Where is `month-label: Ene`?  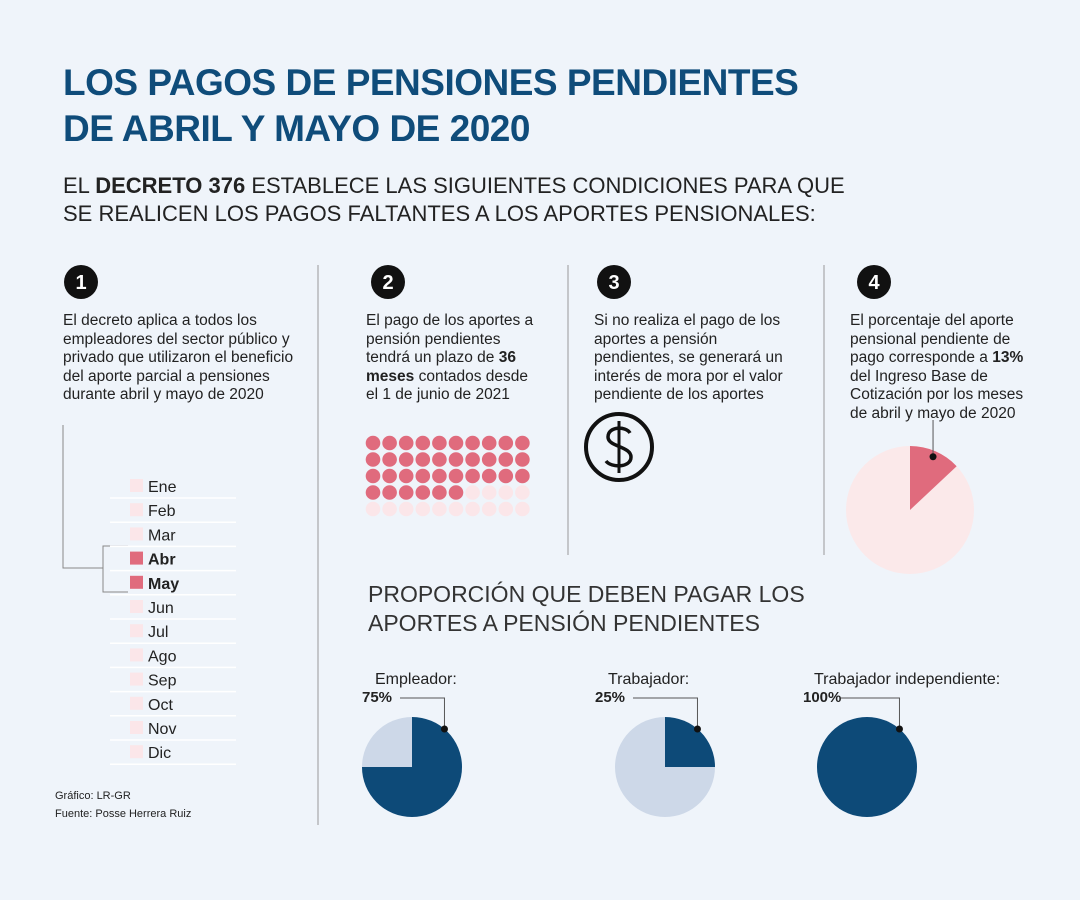 month-label: Ene is located at coordinates (162, 487).